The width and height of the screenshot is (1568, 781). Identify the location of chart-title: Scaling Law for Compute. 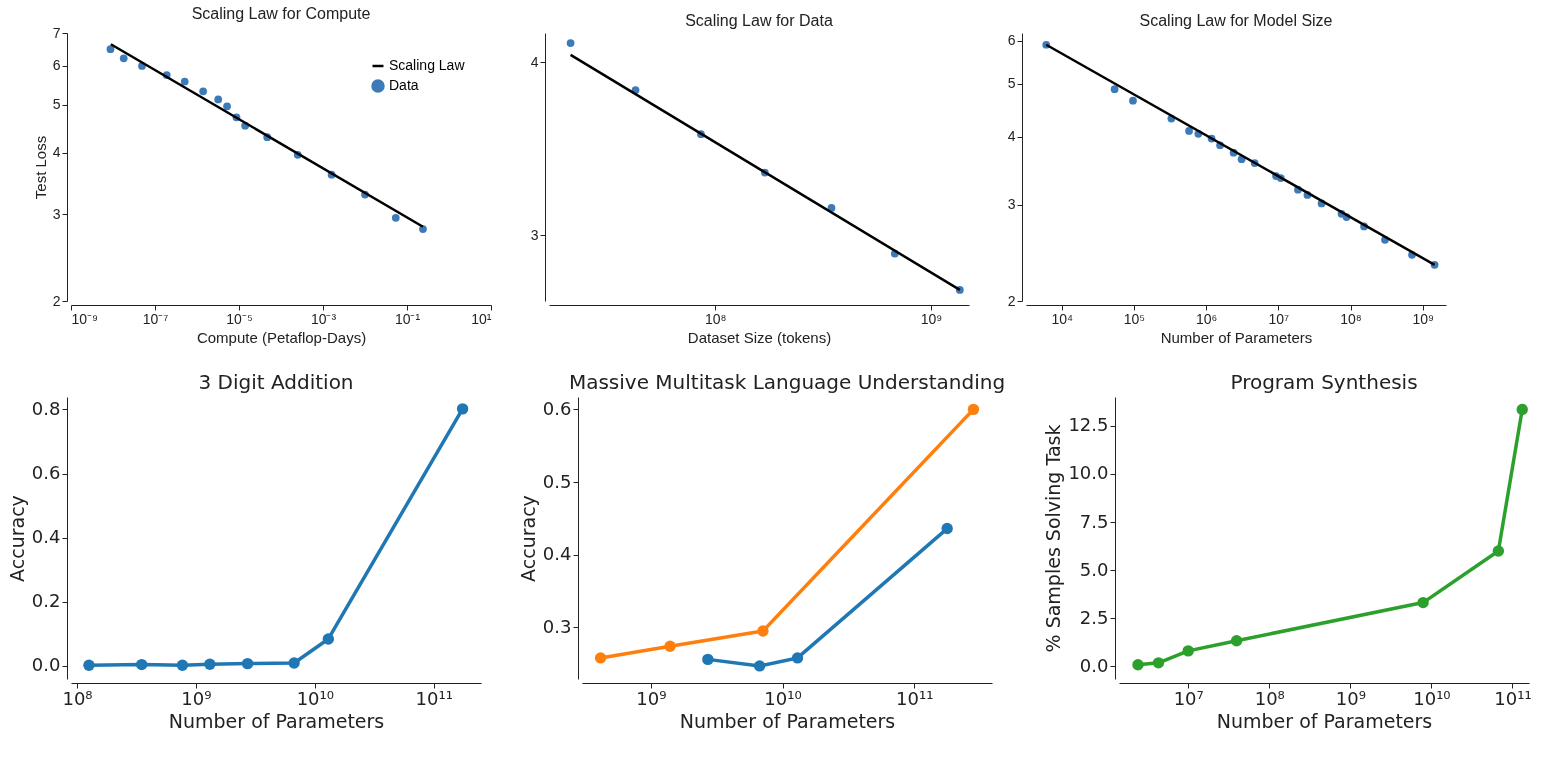
(281, 13).